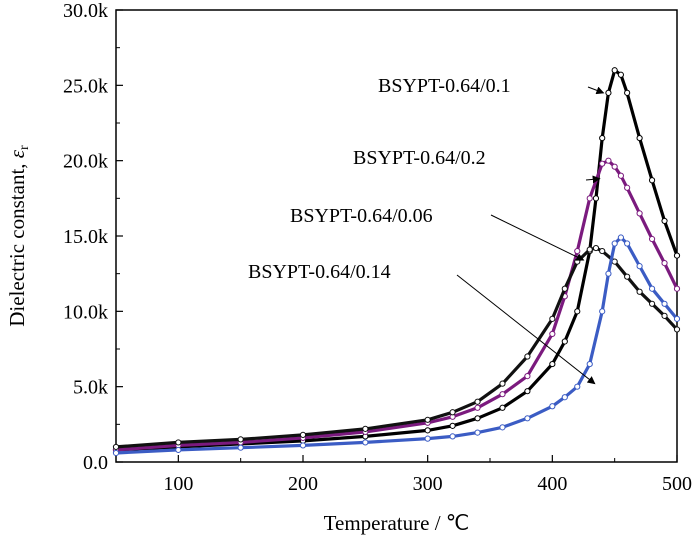 This screenshot has width=700, height=537. What do you see at coordinates (85, 86) in the screenshot?
I see `y-tick-label: 25.0k` at bounding box center [85, 86].